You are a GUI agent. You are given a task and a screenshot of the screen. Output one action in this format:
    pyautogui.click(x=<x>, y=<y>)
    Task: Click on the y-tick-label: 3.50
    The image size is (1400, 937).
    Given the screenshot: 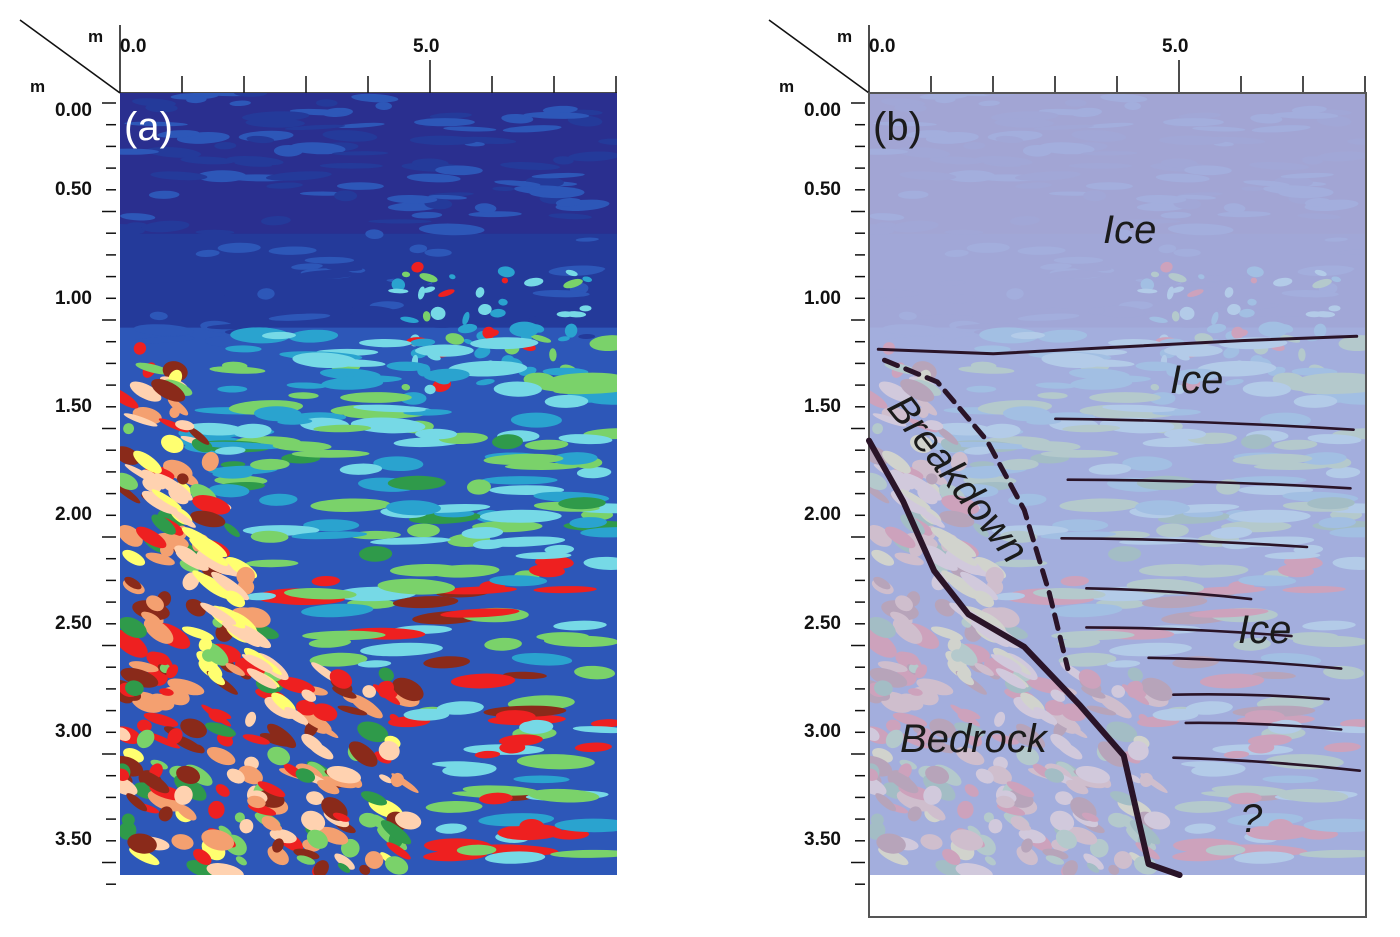 What is the action you would take?
    pyautogui.click(x=73, y=839)
    